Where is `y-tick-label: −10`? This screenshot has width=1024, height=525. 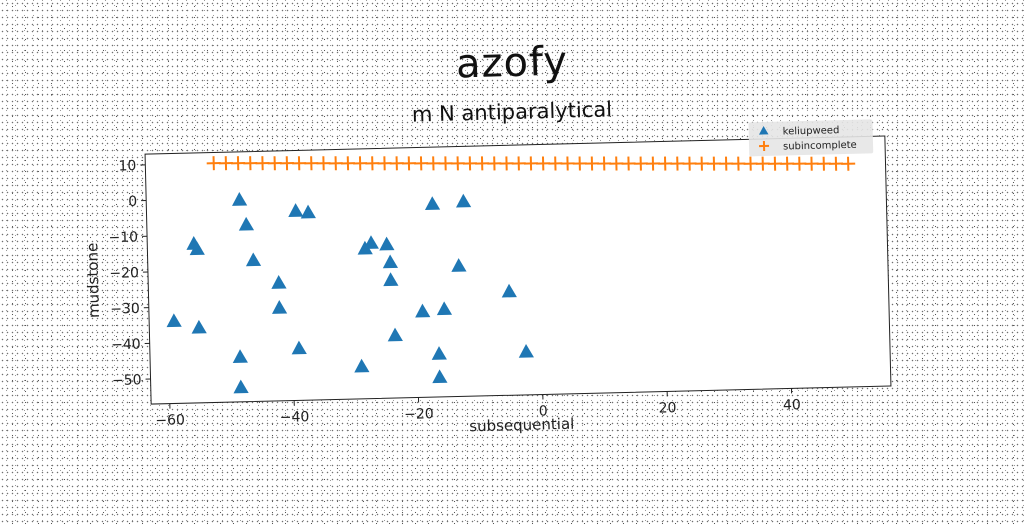 y-tick-label: −10 is located at coordinates (123, 237).